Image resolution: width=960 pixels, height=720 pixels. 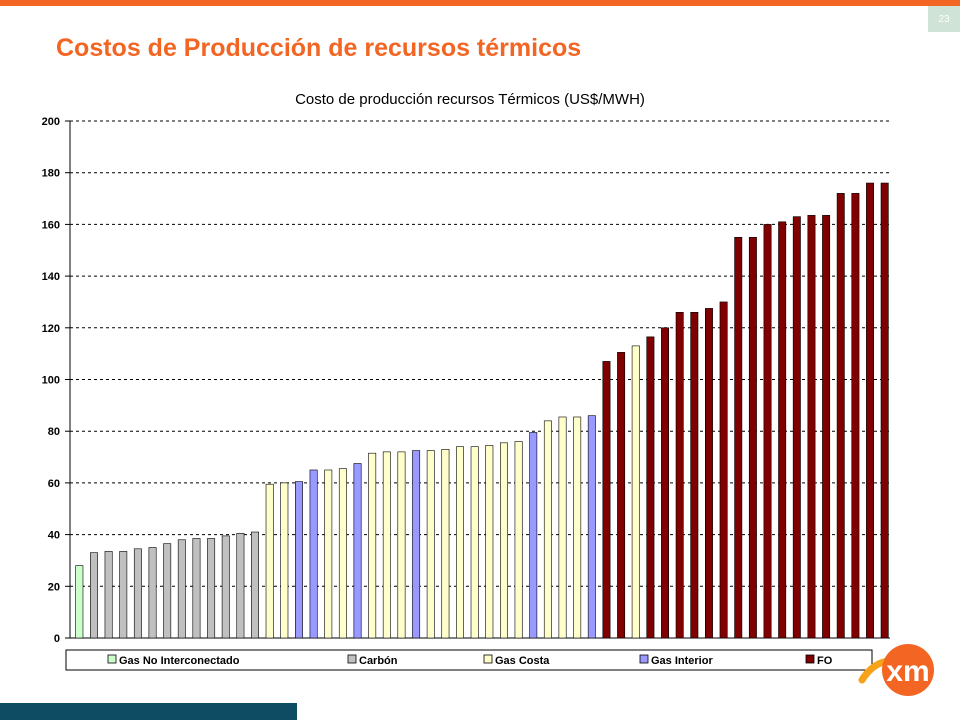 What do you see at coordinates (54, 587) in the screenshot?
I see `y-tick-label: 20` at bounding box center [54, 587].